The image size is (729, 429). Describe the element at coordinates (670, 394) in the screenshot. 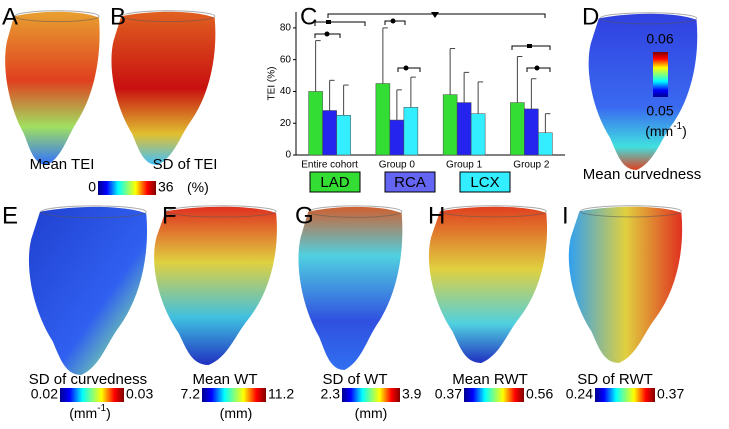

I see `colorbar-high: 0.37` at that location.